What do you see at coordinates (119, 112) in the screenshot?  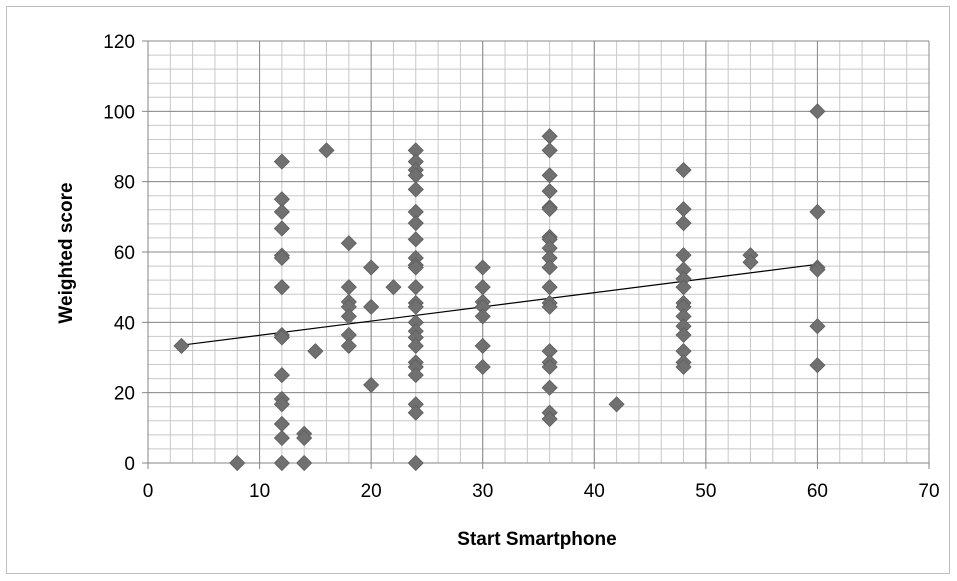 I see `y-tick-label: 100` at bounding box center [119, 112].